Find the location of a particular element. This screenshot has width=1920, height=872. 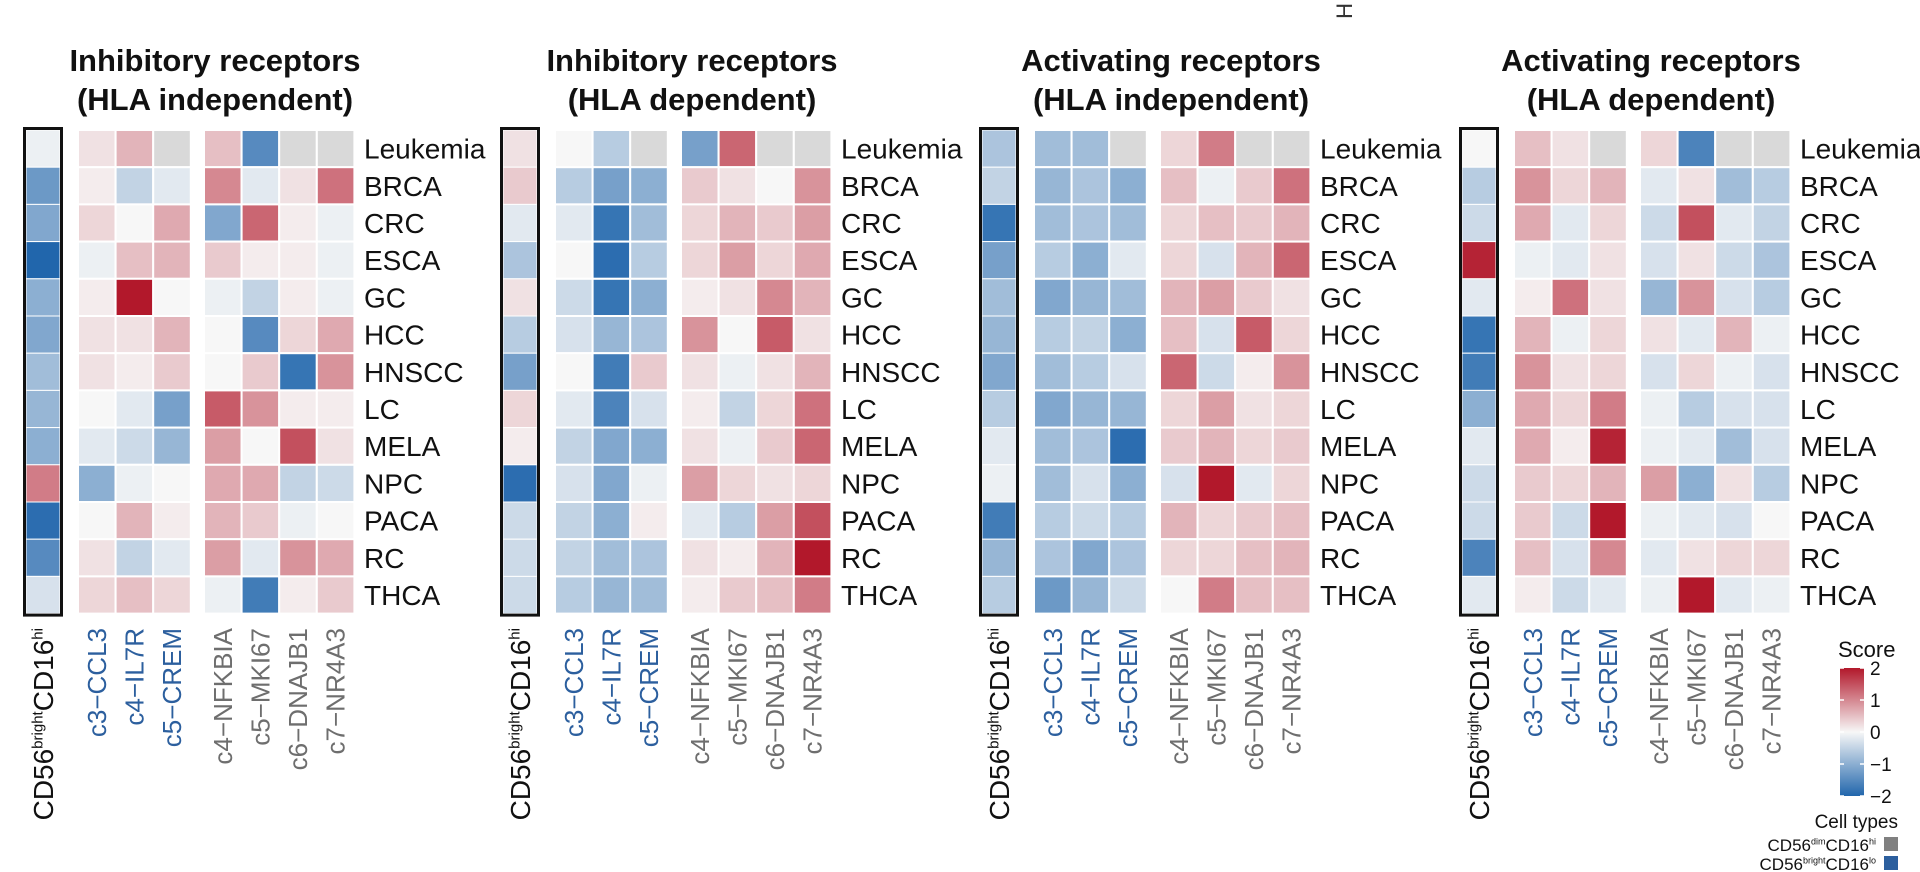

panel-title-line1: Activating receptors is located at coordinates (1651, 60).